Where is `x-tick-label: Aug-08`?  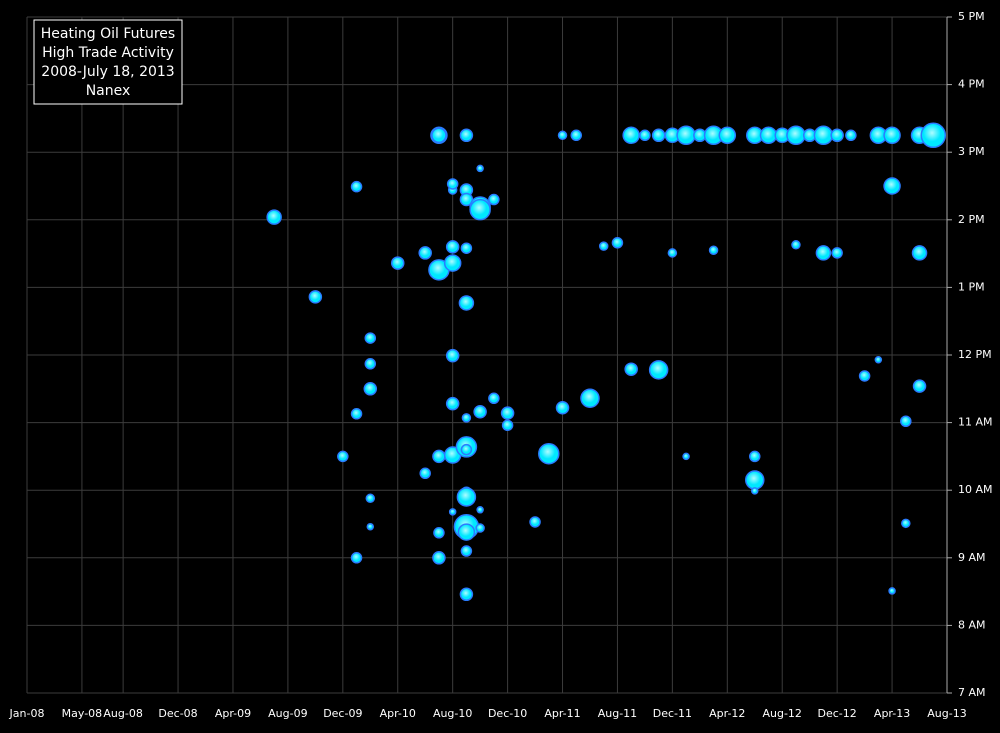 x-tick-label: Aug-08 is located at coordinates (122, 713).